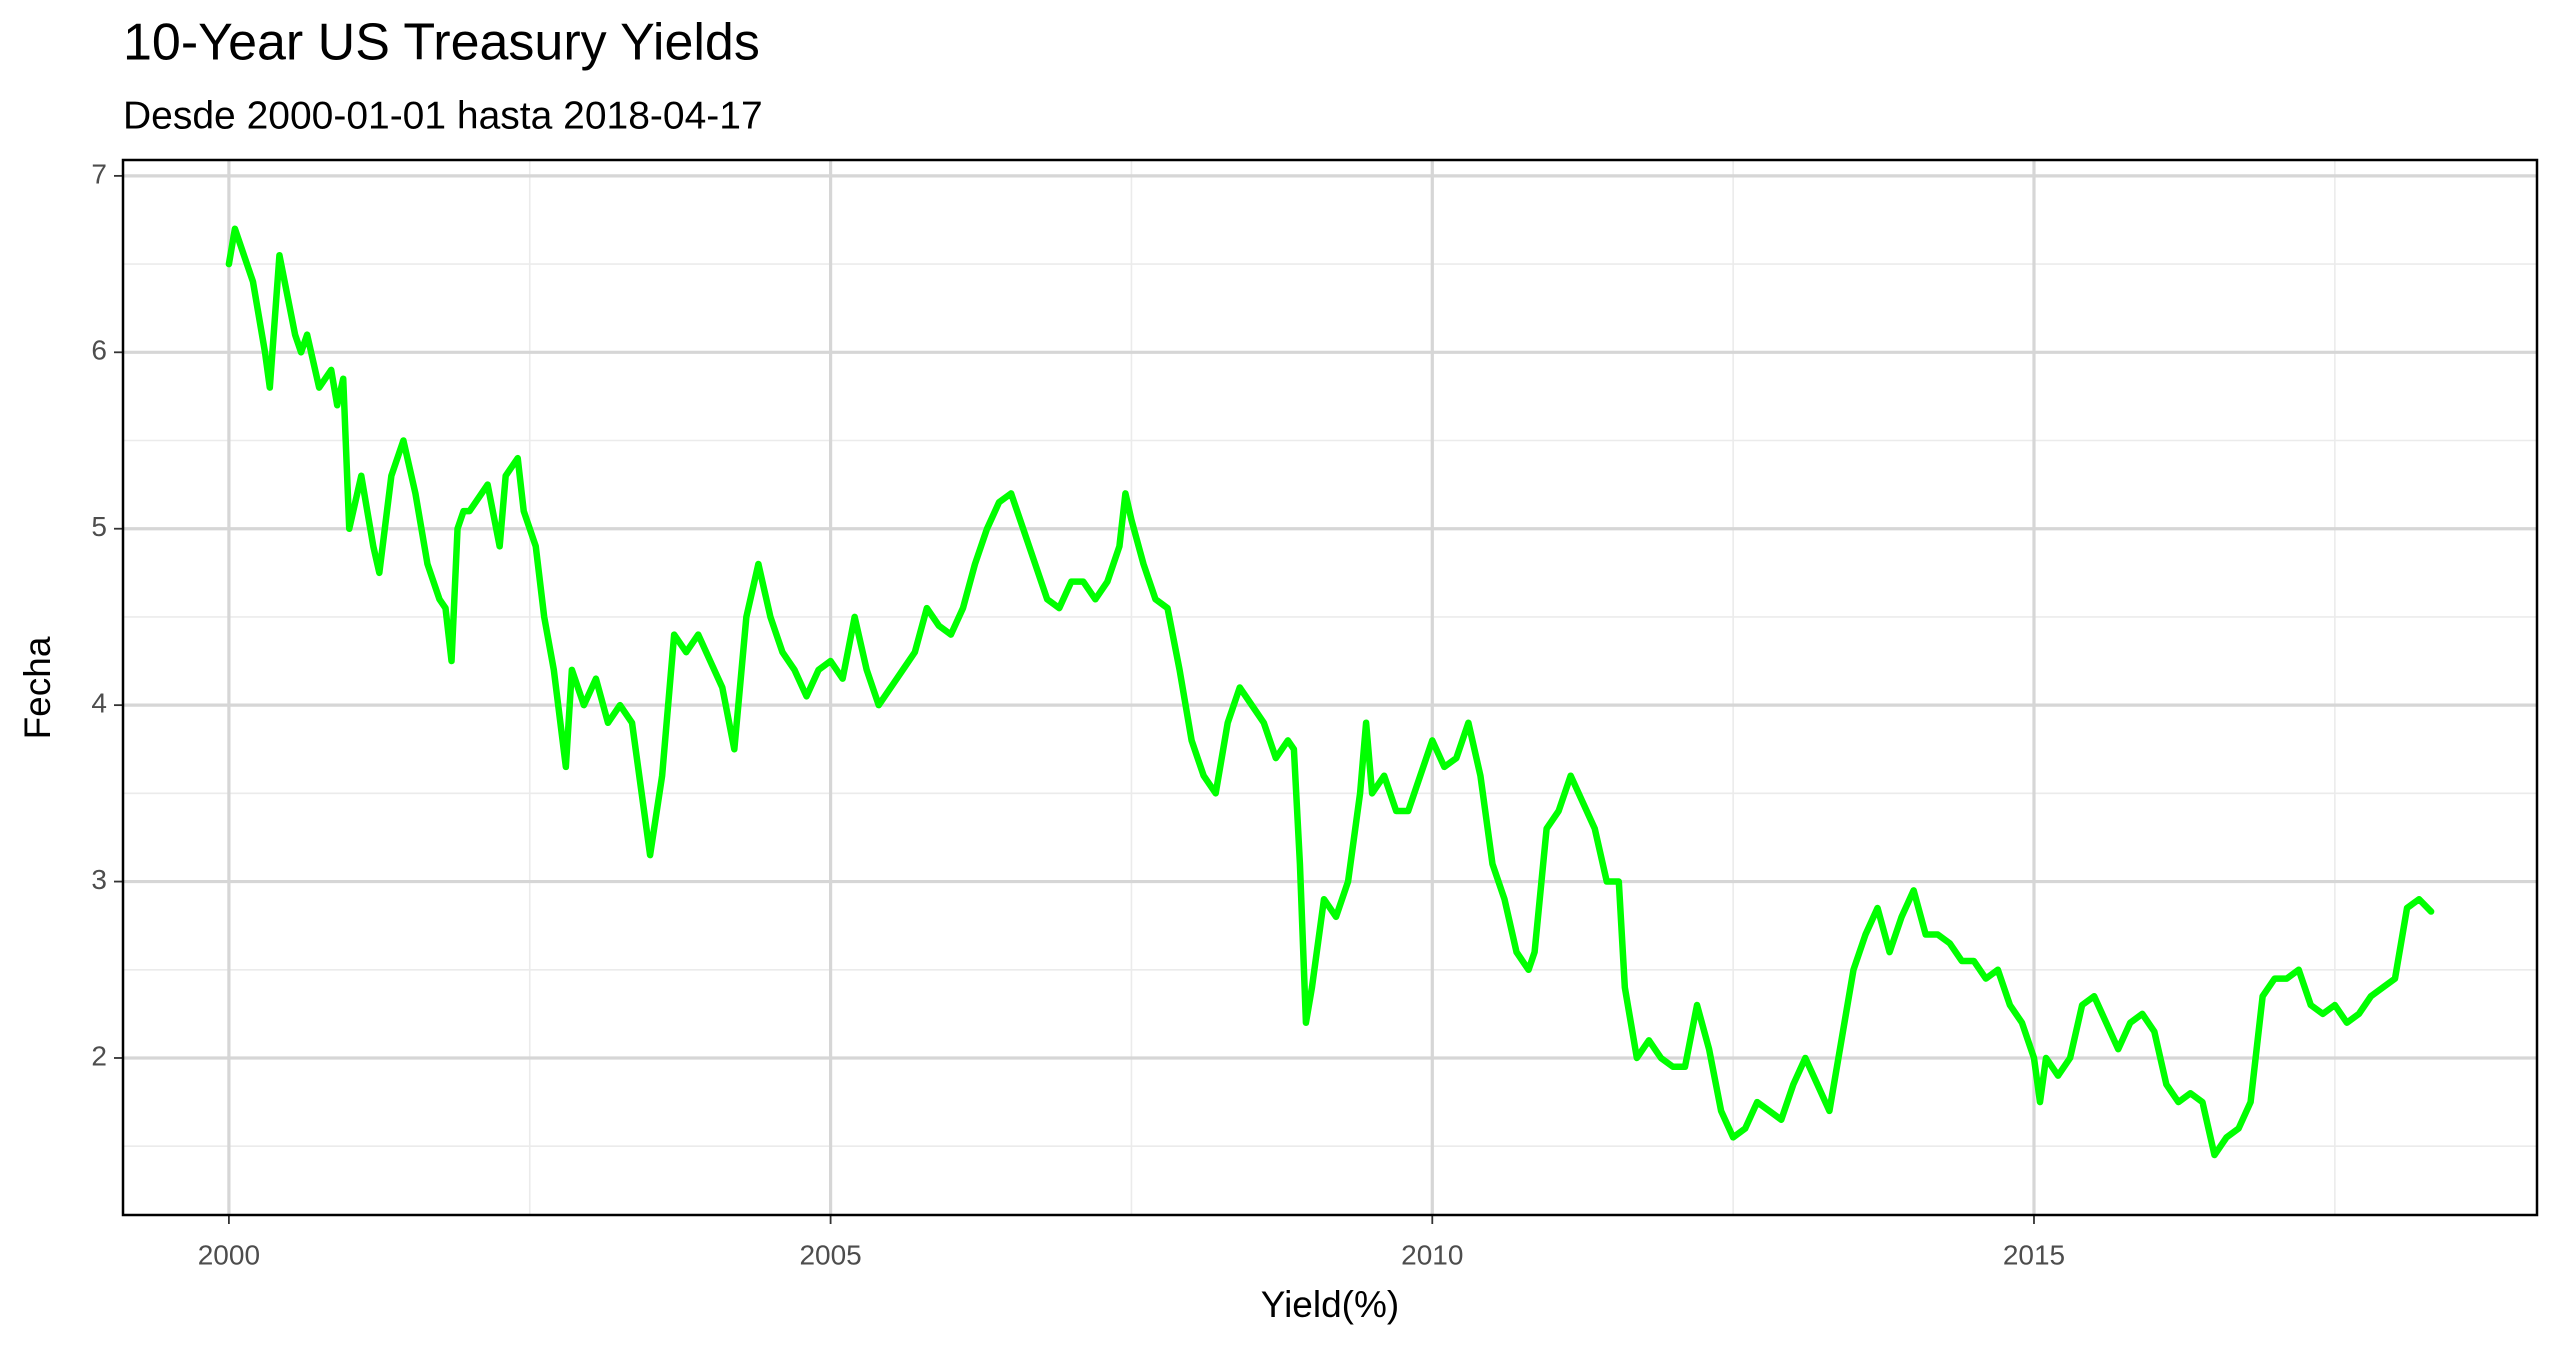 Image resolution: width=2550 pixels, height=1350 pixels. Describe the element at coordinates (1330, 1304) in the screenshot. I see `x-axis-title: Yield(%)` at that location.